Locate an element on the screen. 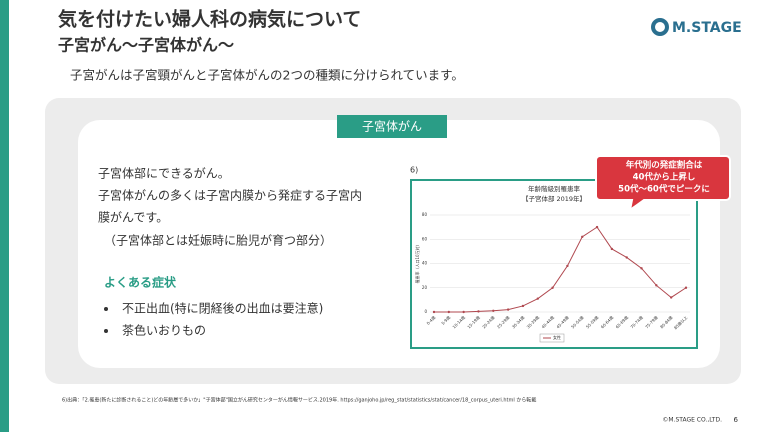 The width and height of the screenshot is (768, 432). body-line: 子宮体部にできるがん。 is located at coordinates (164, 173).